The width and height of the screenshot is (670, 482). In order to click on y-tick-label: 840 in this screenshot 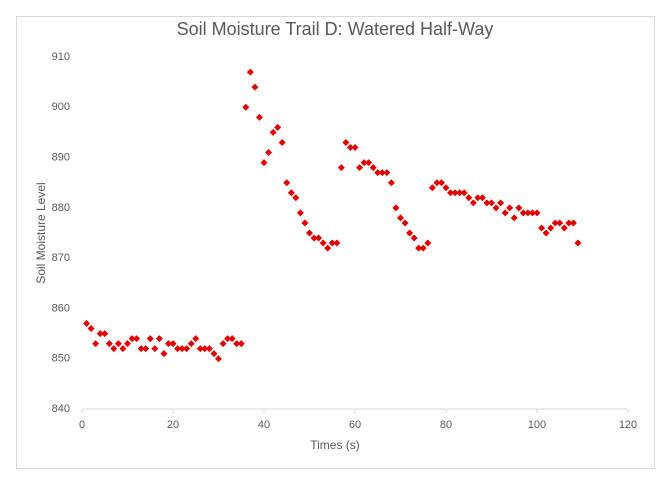, I will do `click(61, 409)`.